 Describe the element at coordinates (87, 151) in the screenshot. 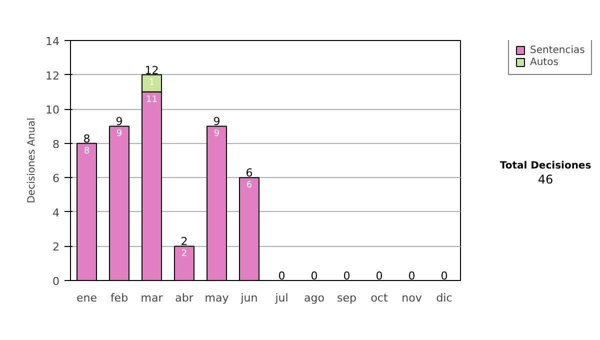

I see `data-label: 8` at that location.